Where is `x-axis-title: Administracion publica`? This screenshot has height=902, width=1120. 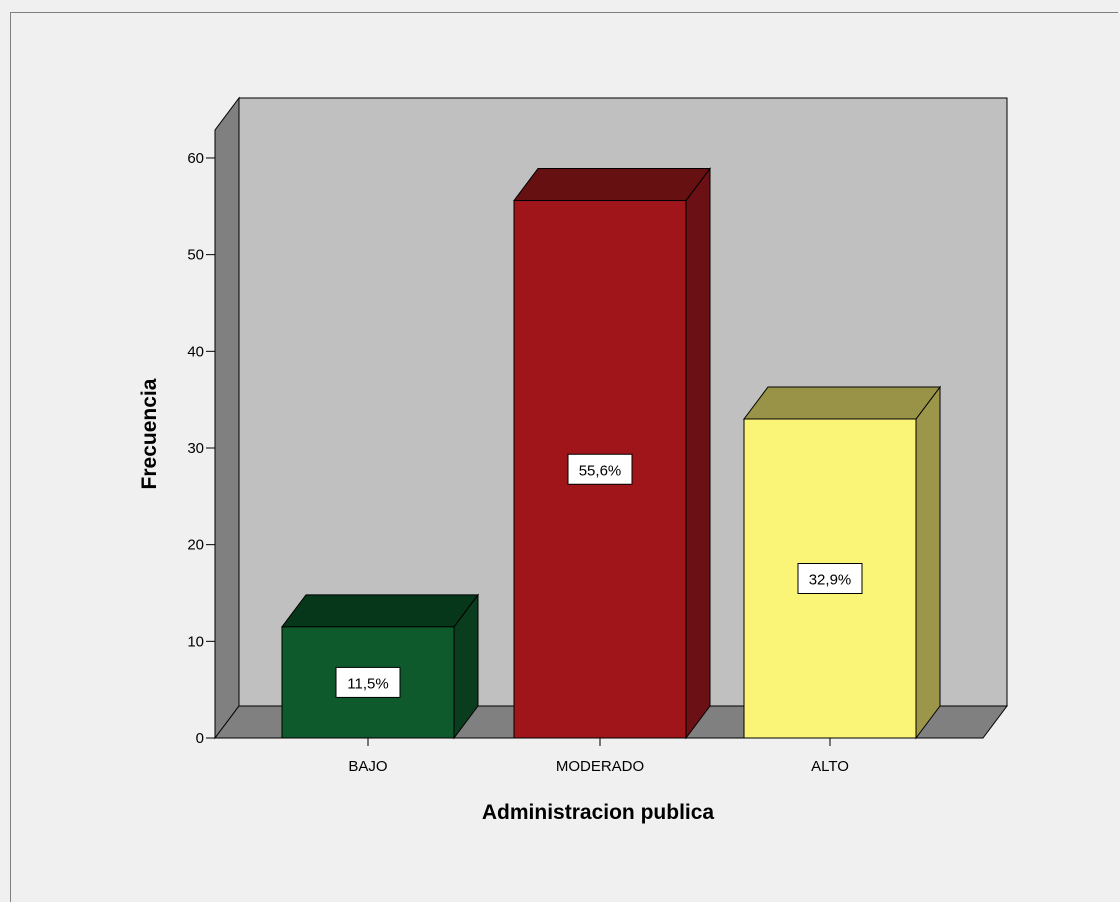 x-axis-title: Administracion publica is located at coordinates (598, 812).